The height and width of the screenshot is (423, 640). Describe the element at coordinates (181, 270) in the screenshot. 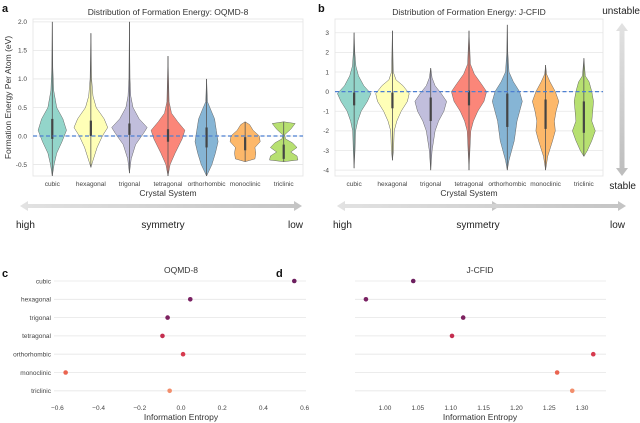

I see `chart-title: OQMD-8` at that location.